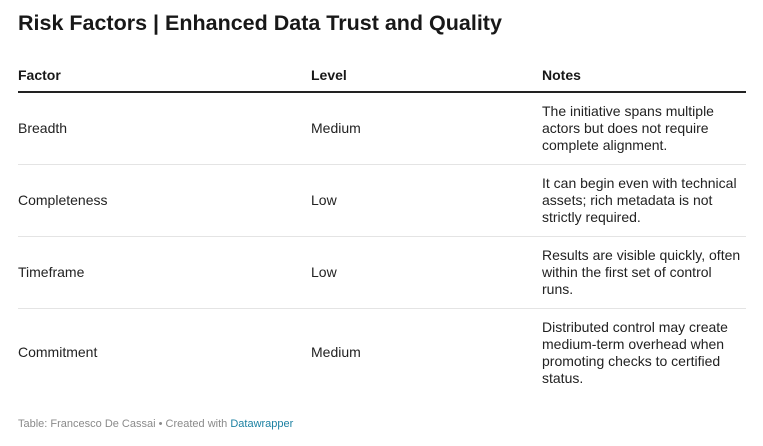  I want to click on header-row: Factor Level Notes, so click(382, 75).